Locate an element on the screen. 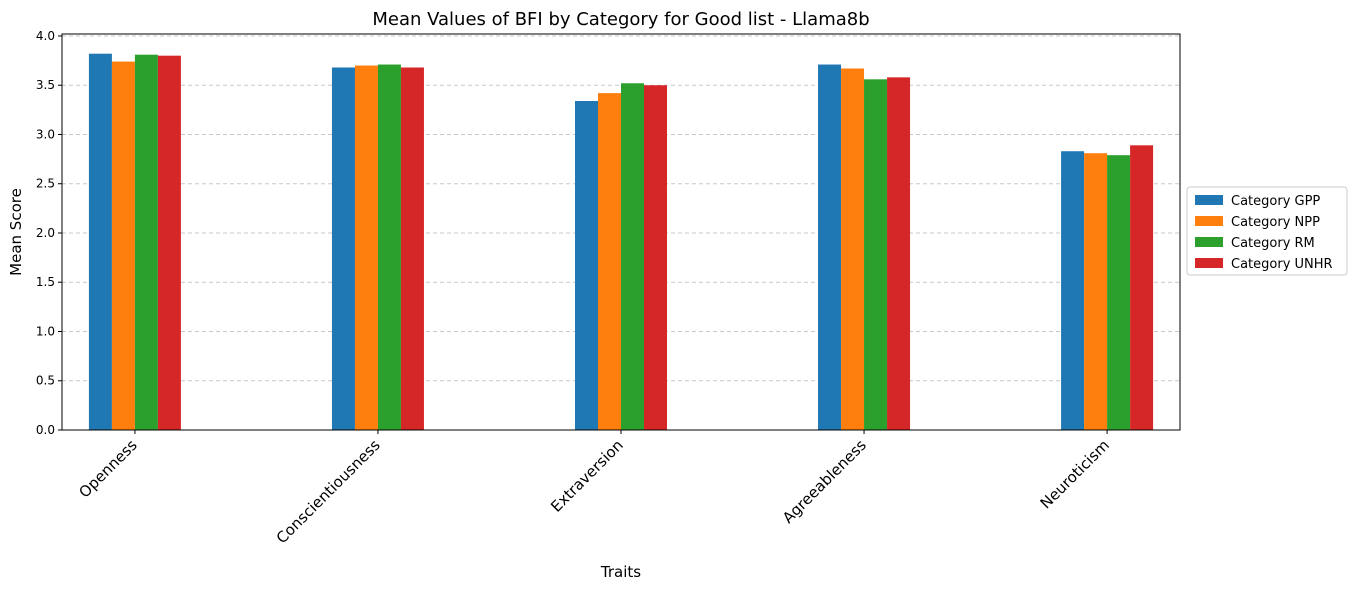 The height and width of the screenshot is (590, 1355). y-tick-label: 1.0 is located at coordinates (45, 331).